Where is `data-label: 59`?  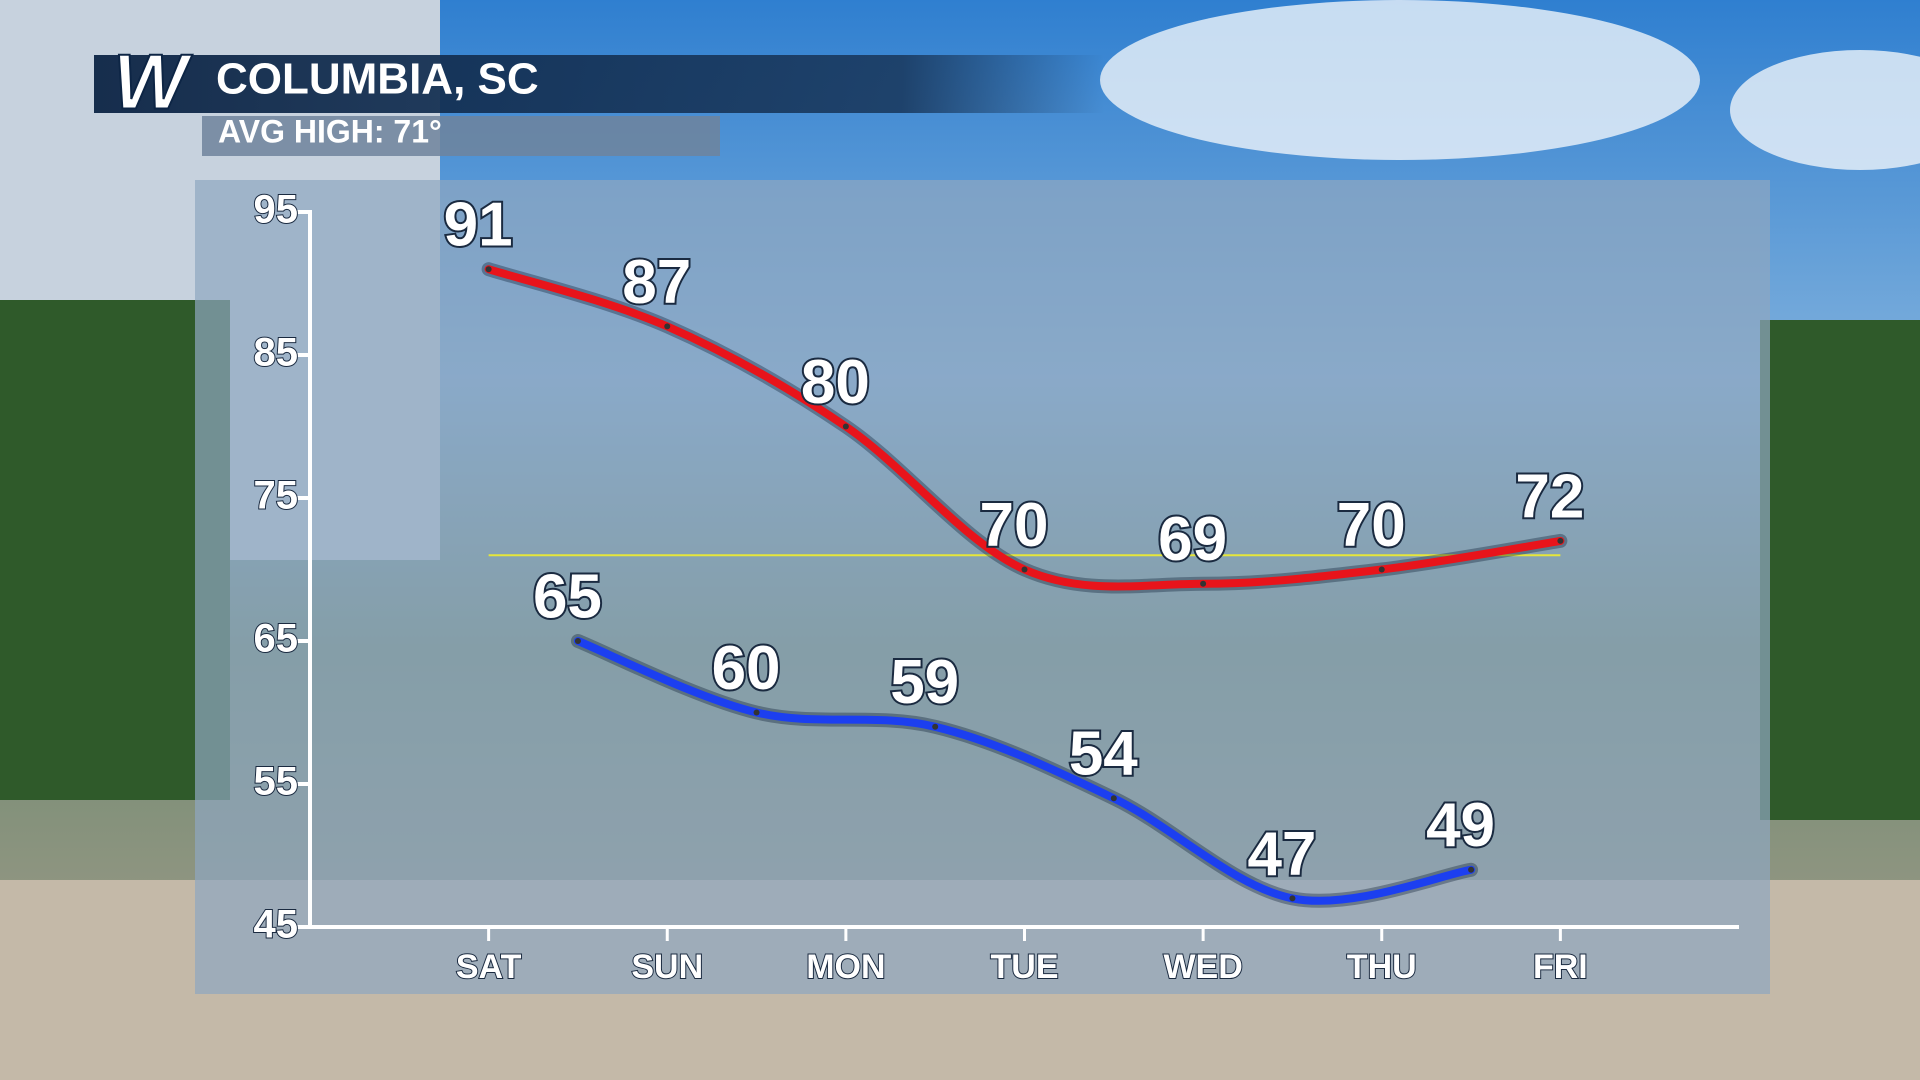 data-label: 59 is located at coordinates (924, 682).